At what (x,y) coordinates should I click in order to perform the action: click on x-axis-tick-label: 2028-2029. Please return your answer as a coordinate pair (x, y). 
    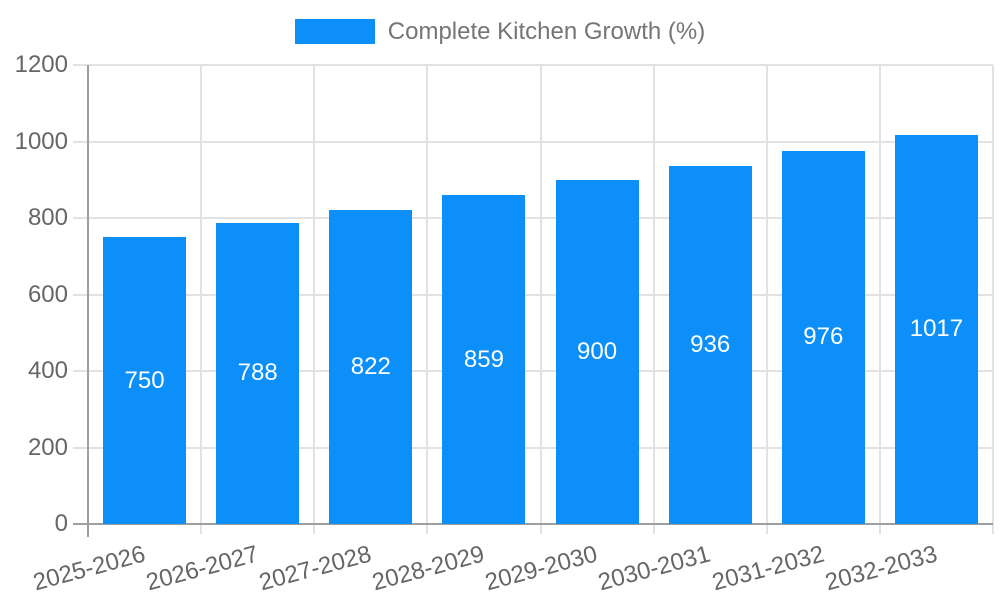
    Looking at the image, I should click on (428, 568).